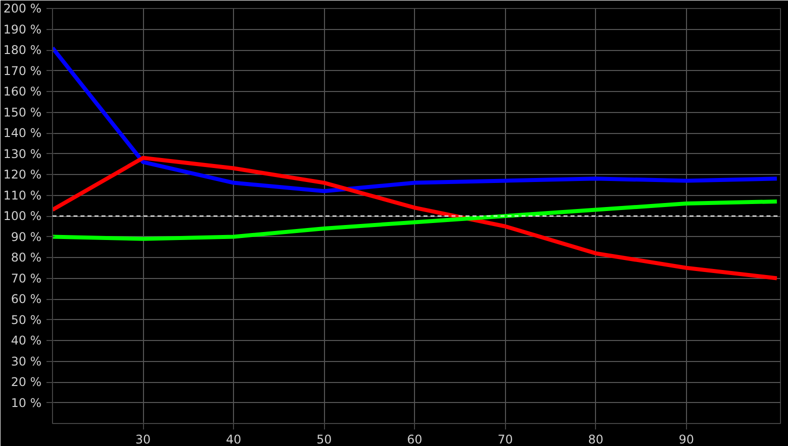  What do you see at coordinates (22, 9) in the screenshot?
I see `y-tick-label: 200 %` at bounding box center [22, 9].